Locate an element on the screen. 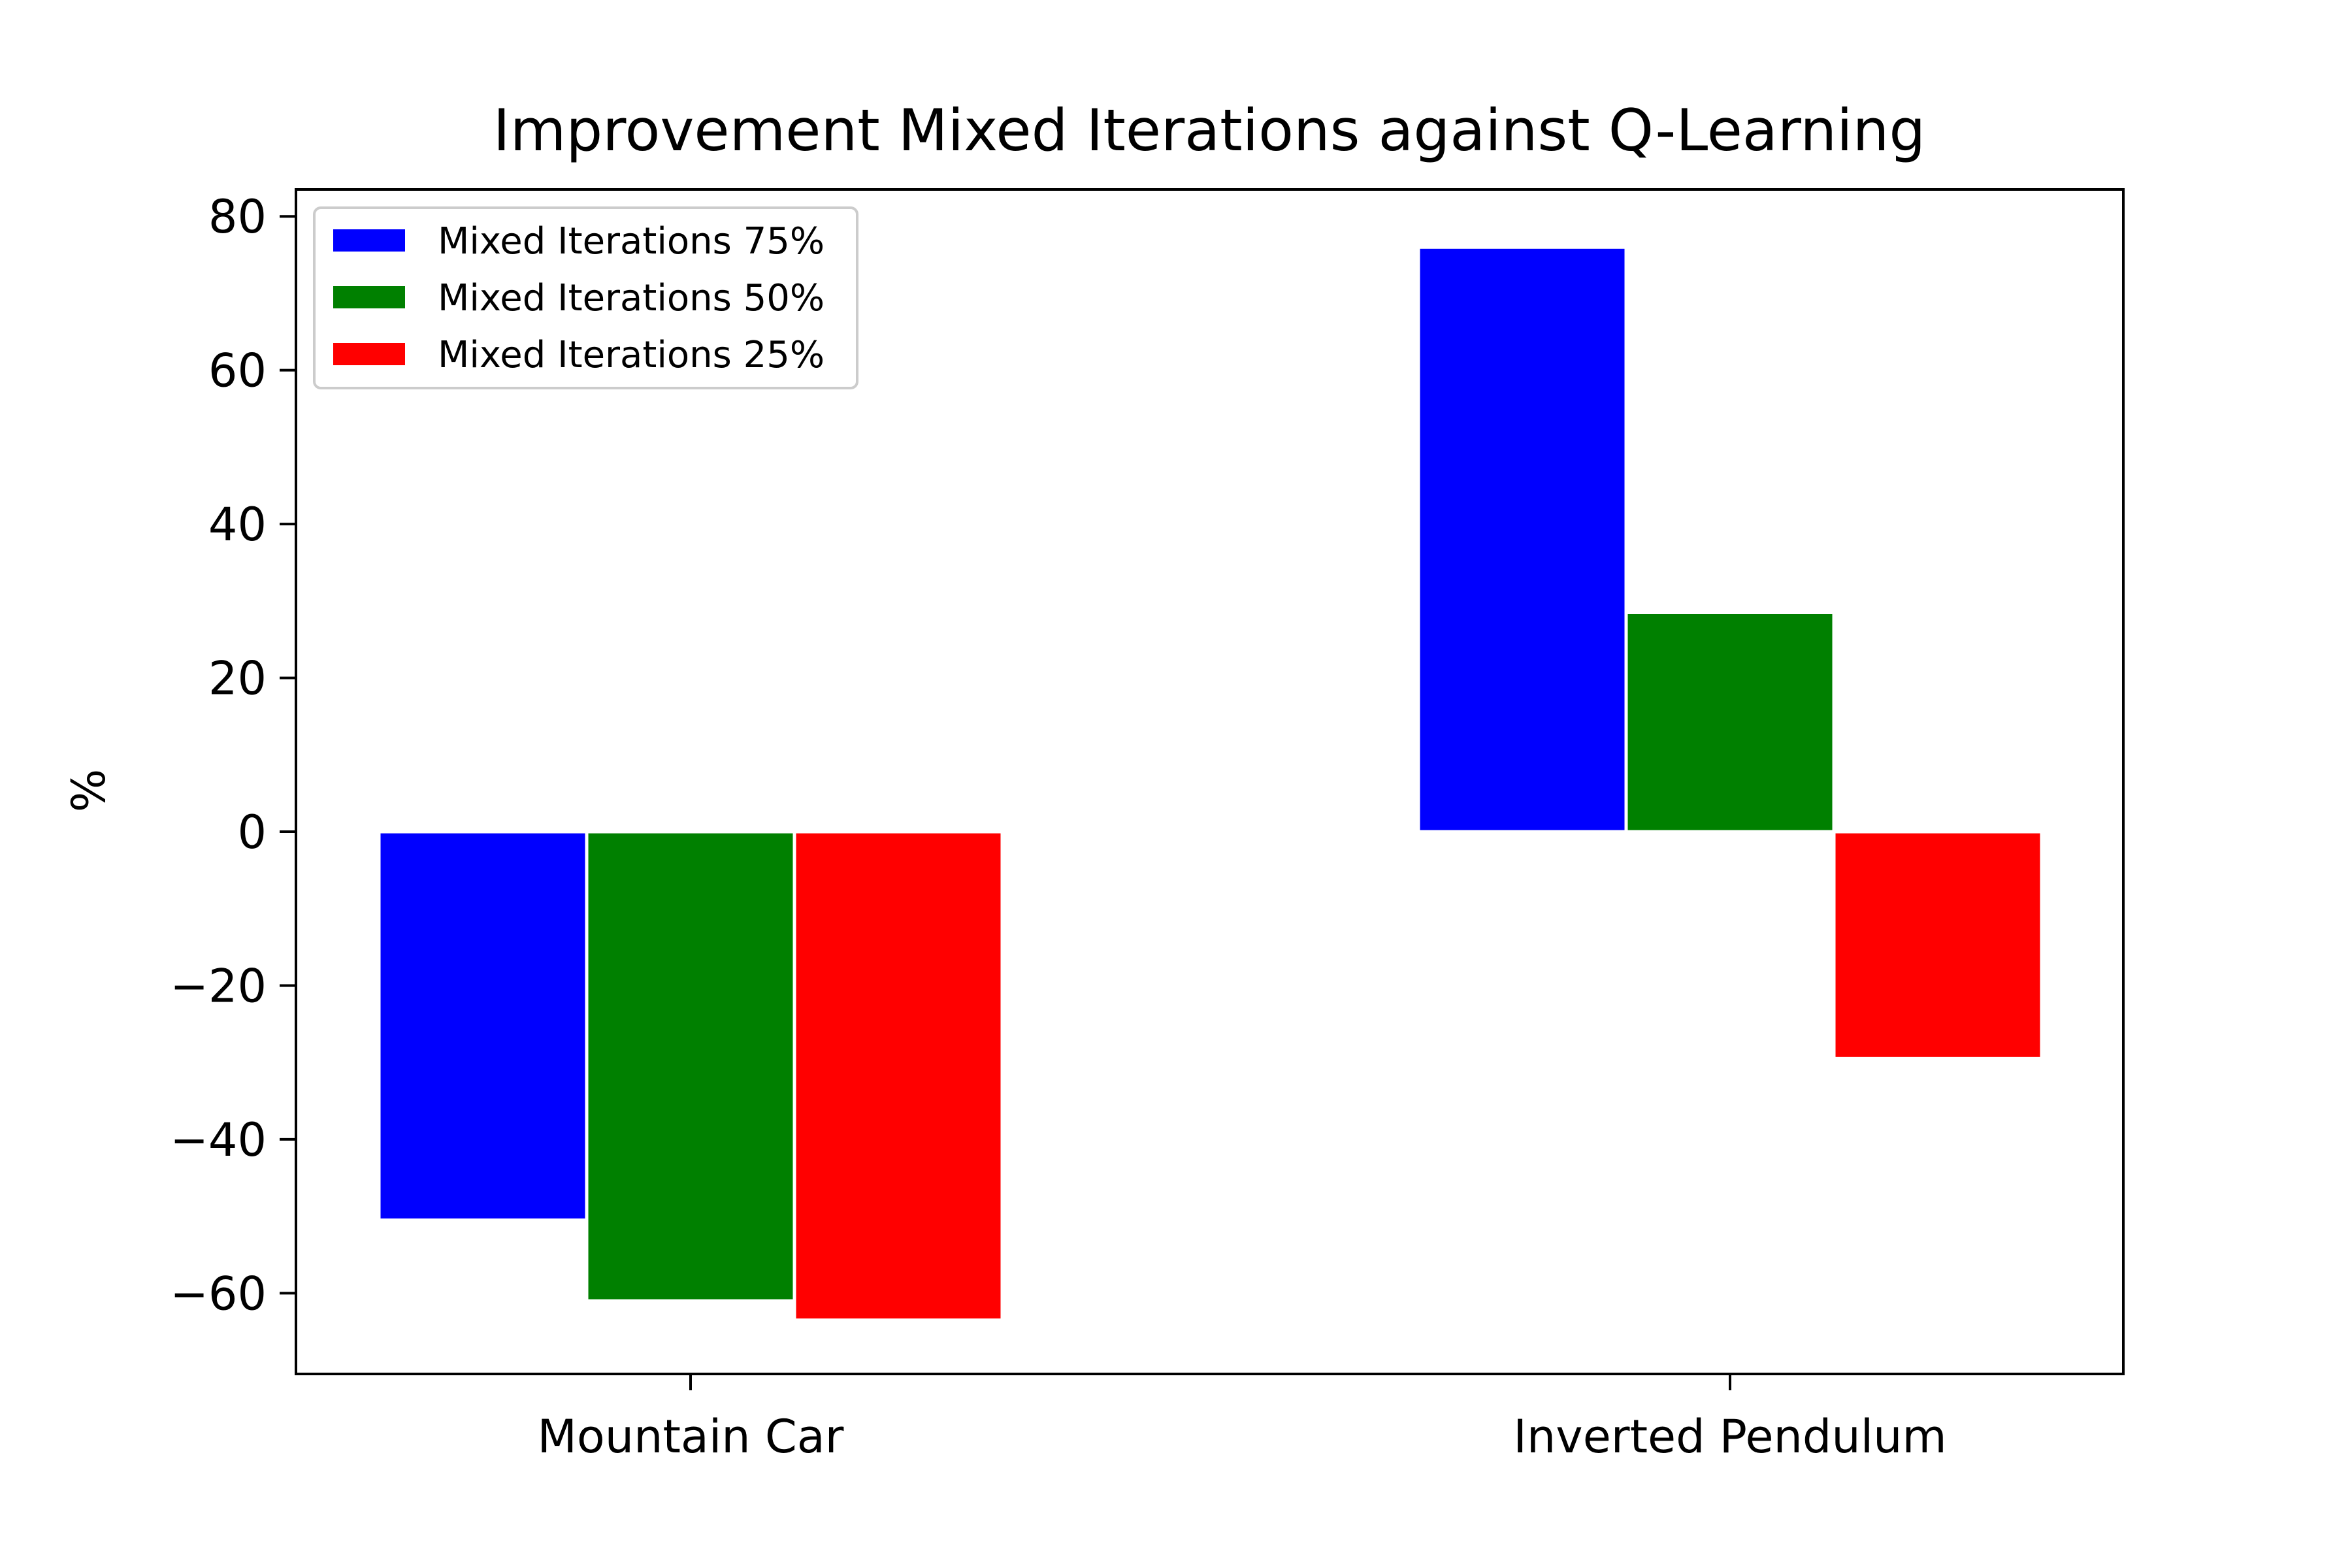 The width and height of the screenshot is (2352, 1568). y-axis-label: % is located at coordinates (89, 791).